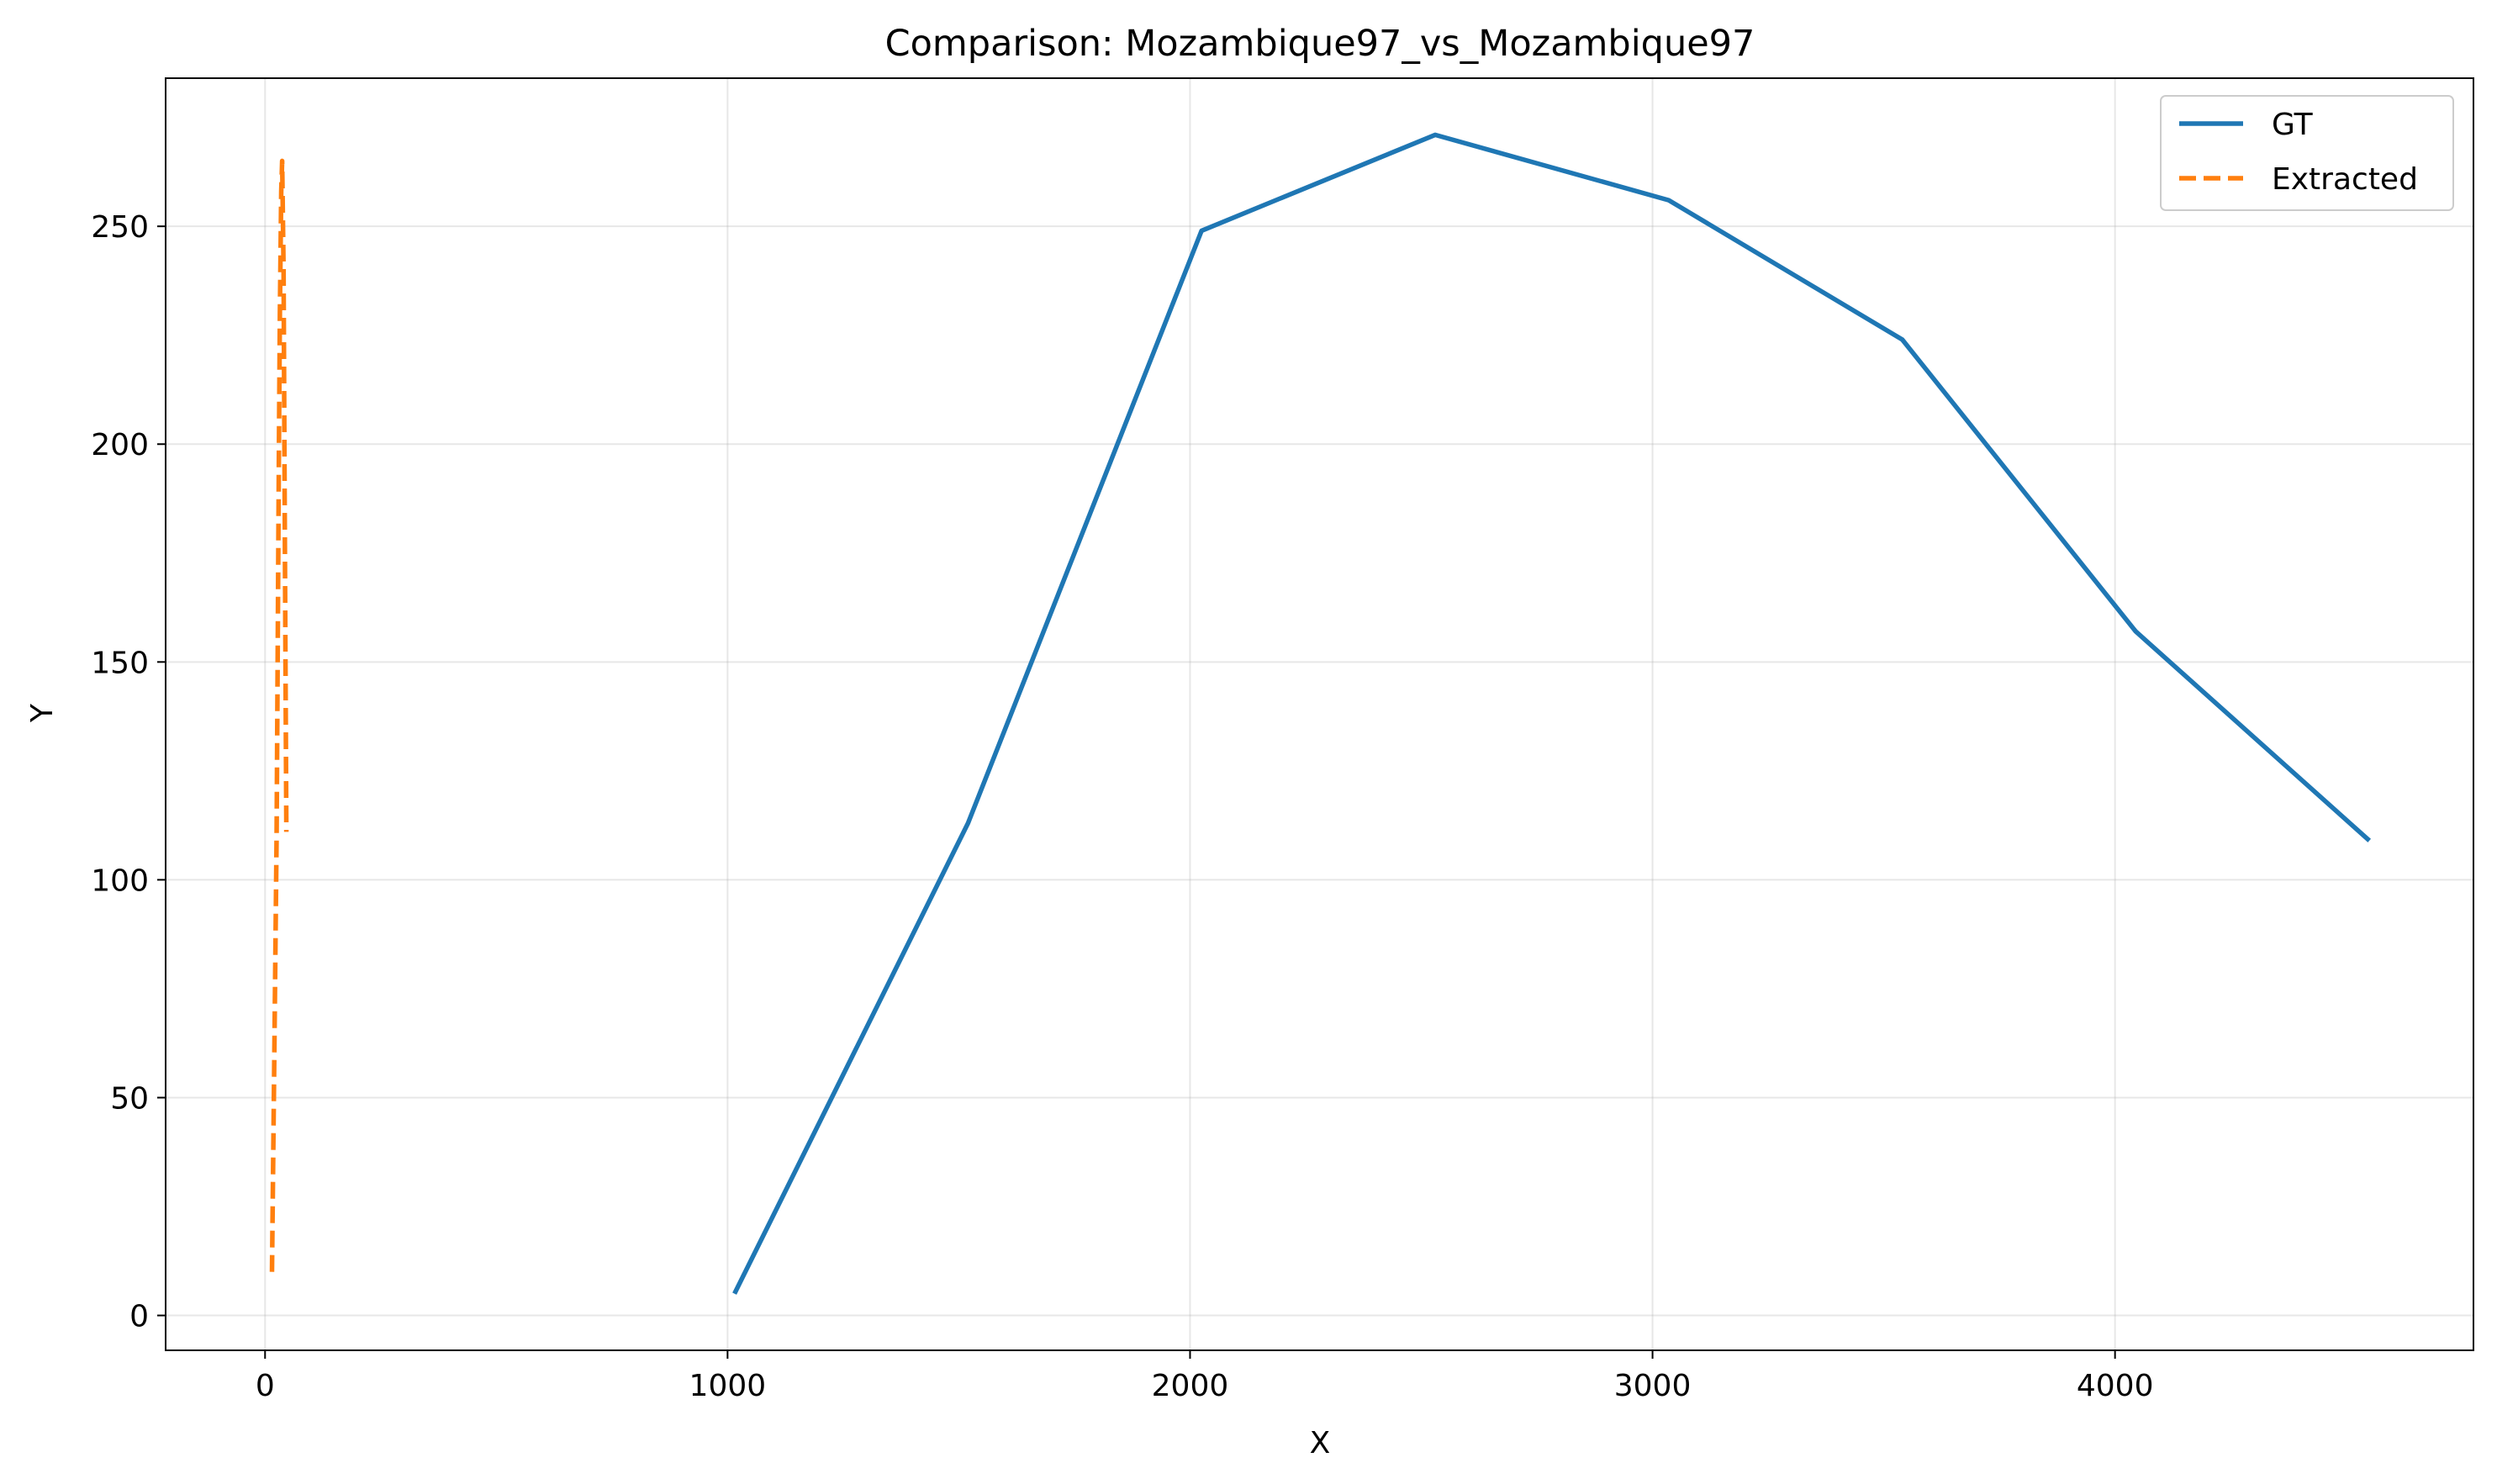 Image resolution: width=2497 pixels, height=1484 pixels. What do you see at coordinates (2345, 179) in the screenshot?
I see `legend-label-extracted: Extracted` at bounding box center [2345, 179].